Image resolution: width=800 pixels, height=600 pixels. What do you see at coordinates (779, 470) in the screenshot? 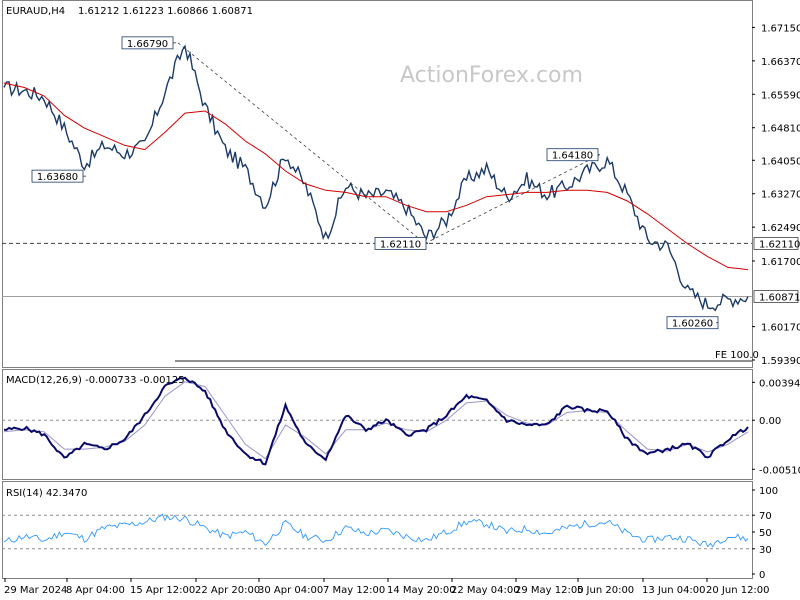
I see `macd-ytick-label: -0.005103` at bounding box center [779, 470].